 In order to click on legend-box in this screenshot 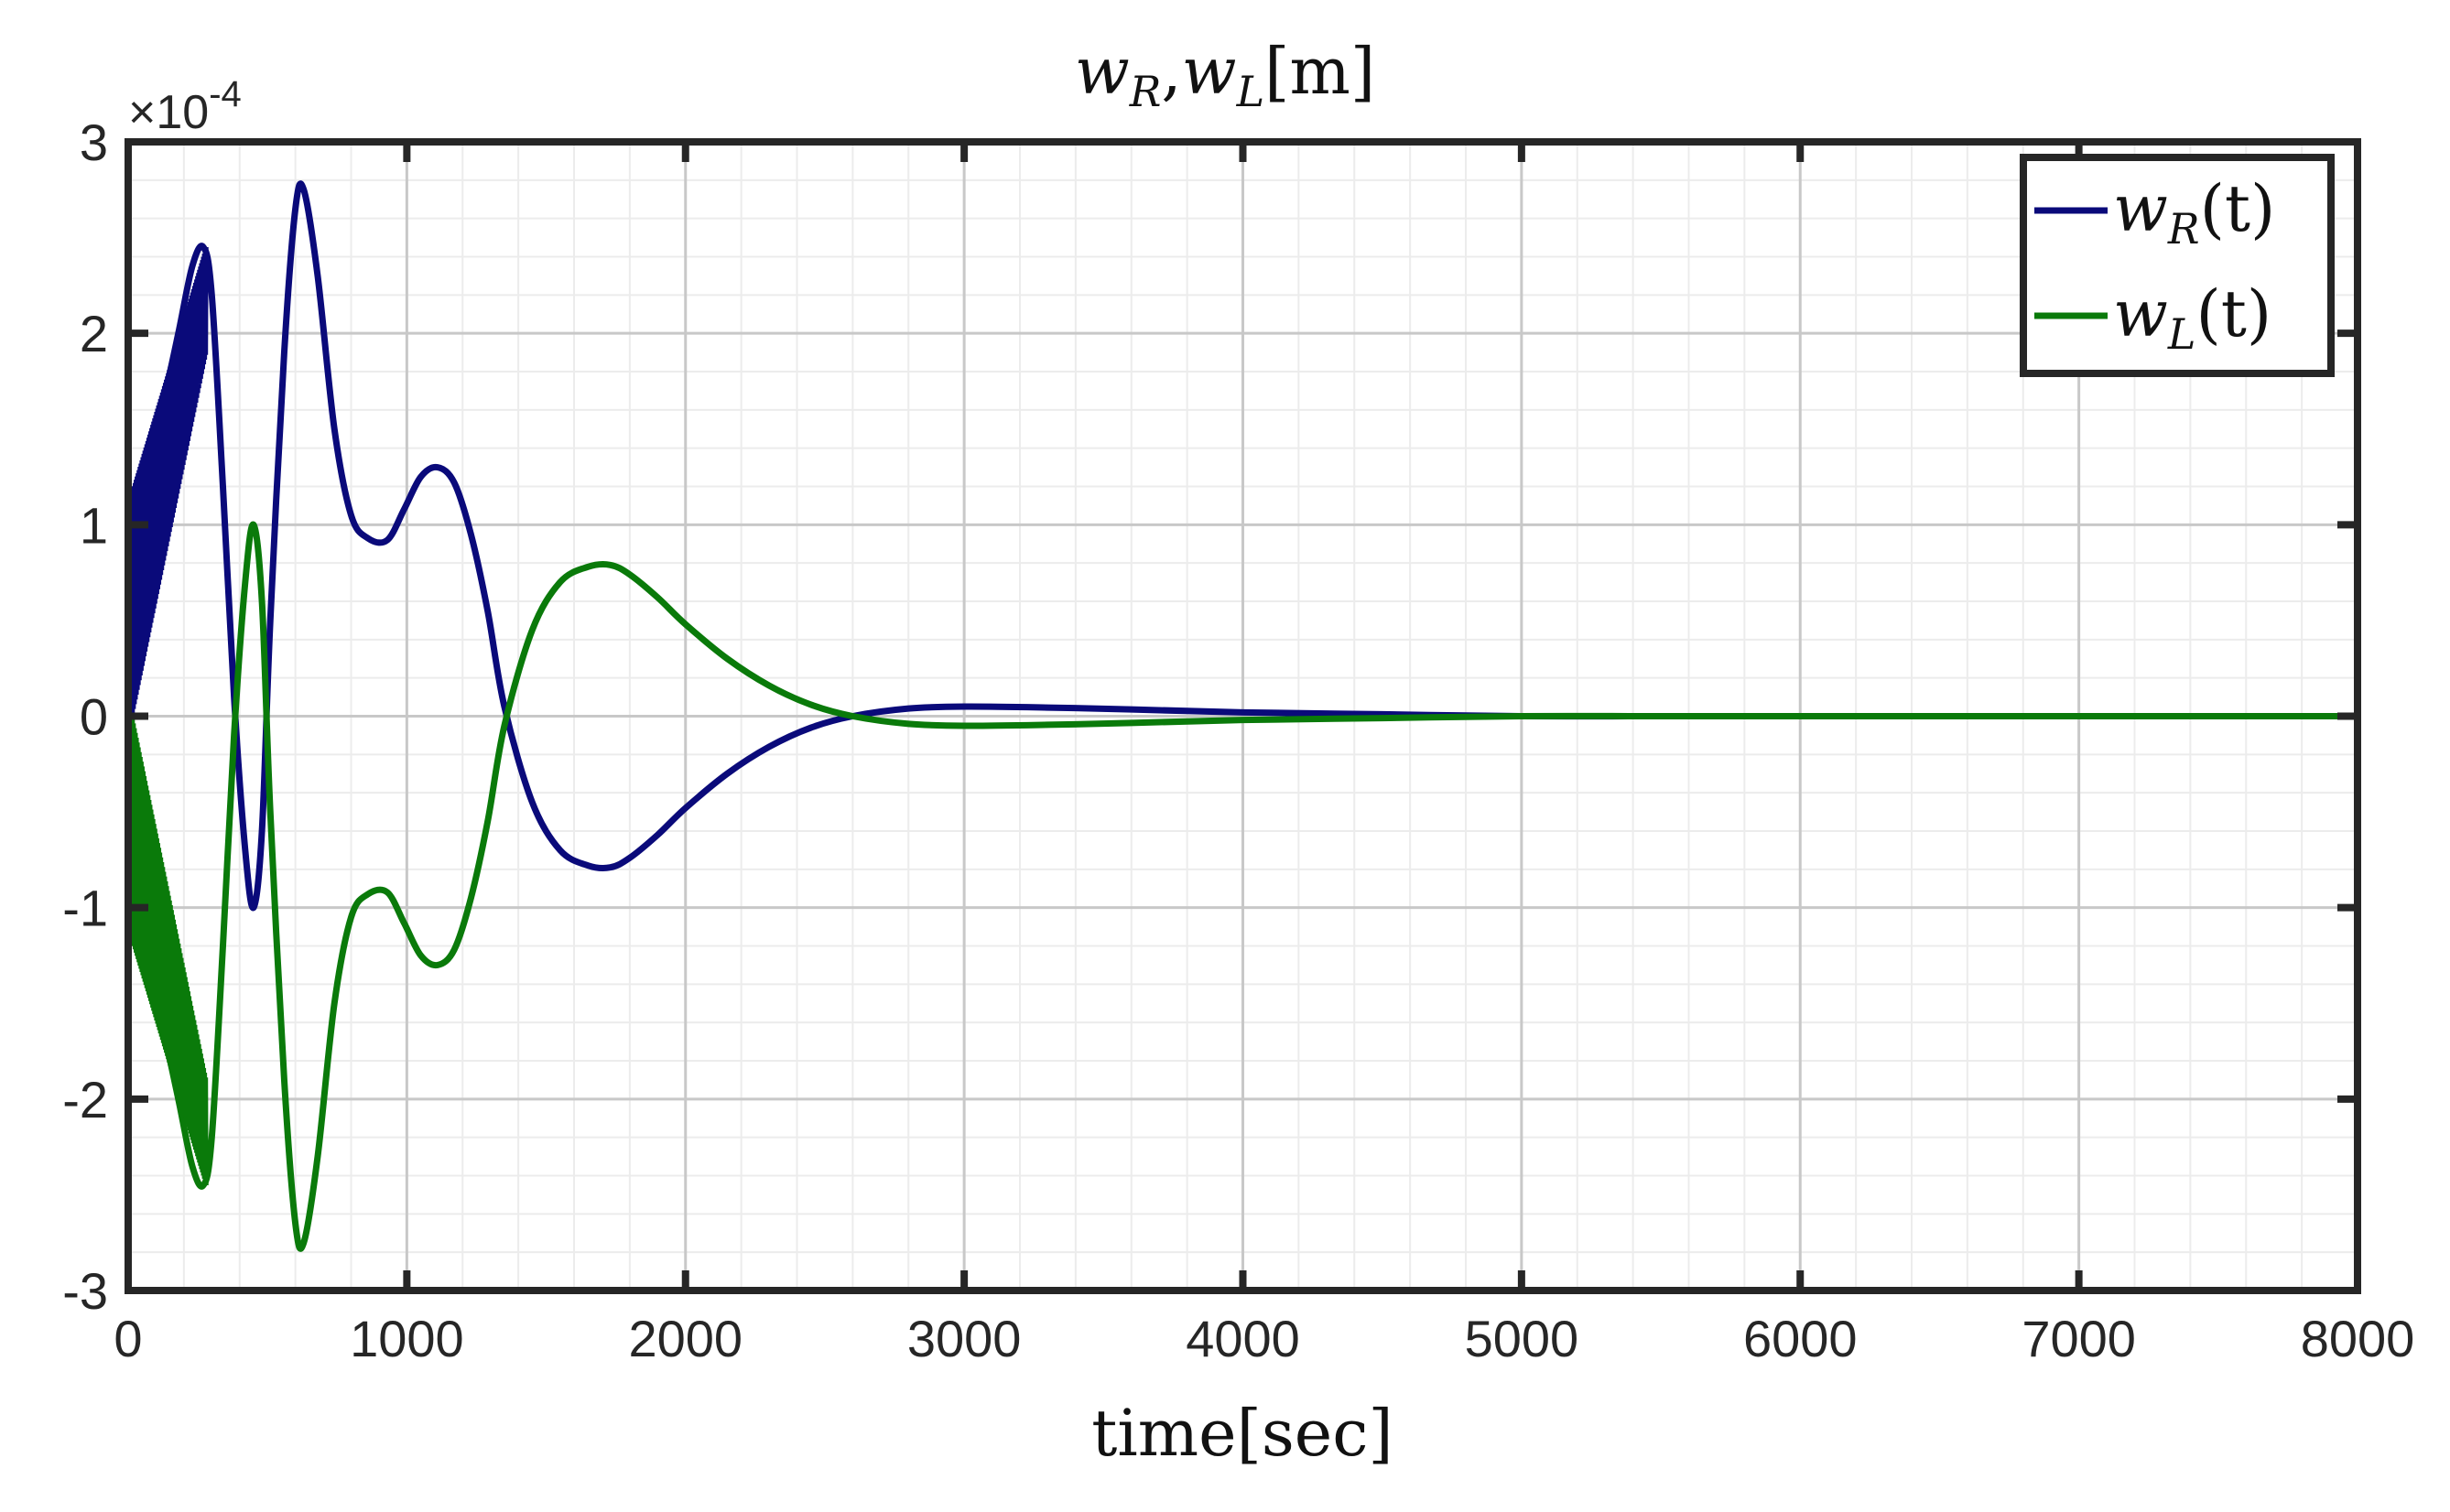, I will do `click(2177, 265)`.